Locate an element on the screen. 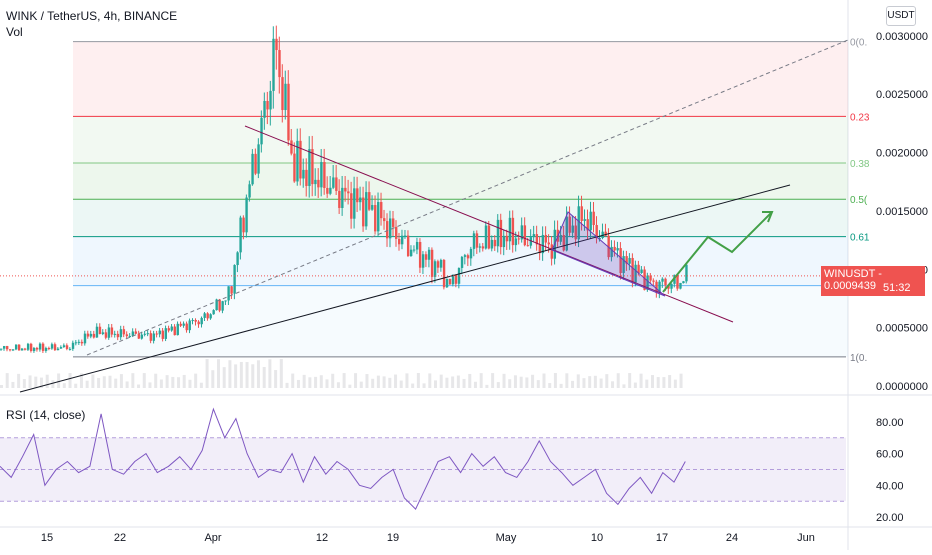  time-axis-tick-label: 17 is located at coordinates (662, 538).